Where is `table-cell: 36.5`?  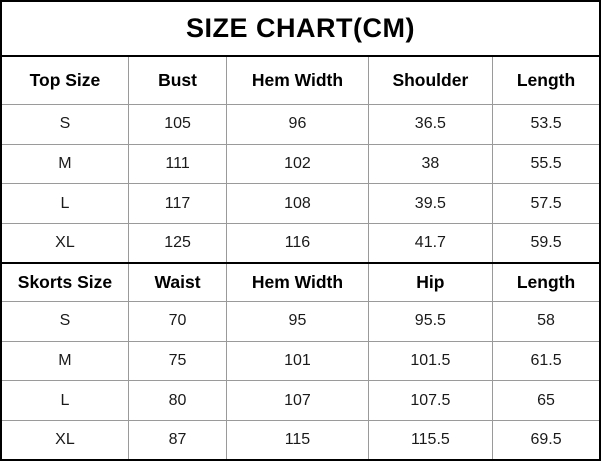
table-cell: 36.5 is located at coordinates (430, 124).